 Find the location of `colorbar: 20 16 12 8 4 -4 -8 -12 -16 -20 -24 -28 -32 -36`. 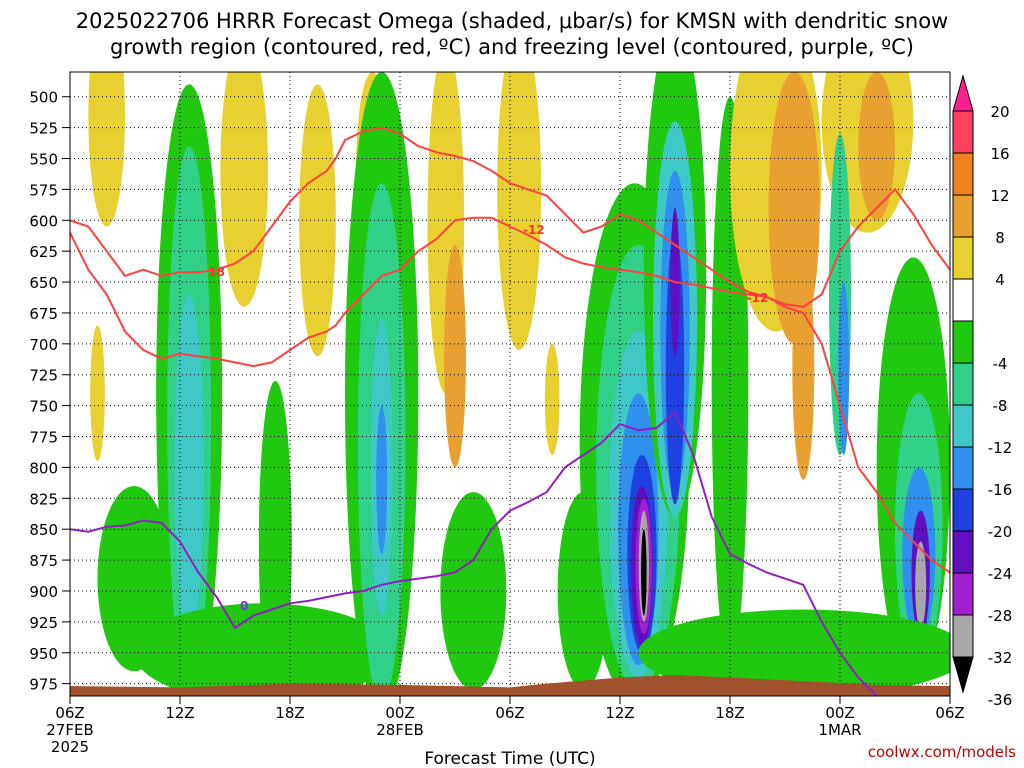

colorbar: 20 16 12 8 4 -4 -8 -12 -16 -20 -24 -28 -32 -36 is located at coordinates (982, 391).